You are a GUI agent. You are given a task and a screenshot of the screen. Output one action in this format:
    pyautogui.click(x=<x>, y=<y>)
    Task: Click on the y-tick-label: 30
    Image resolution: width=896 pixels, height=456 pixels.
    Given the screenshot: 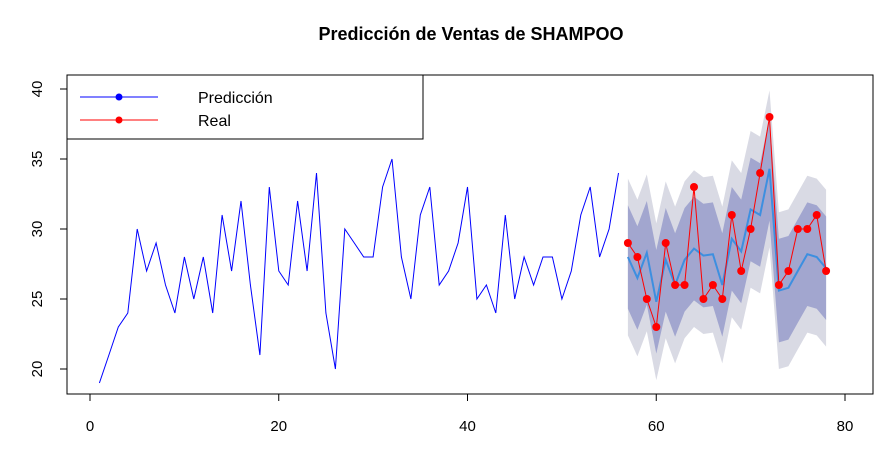 What is the action you would take?
    pyautogui.click(x=37, y=229)
    